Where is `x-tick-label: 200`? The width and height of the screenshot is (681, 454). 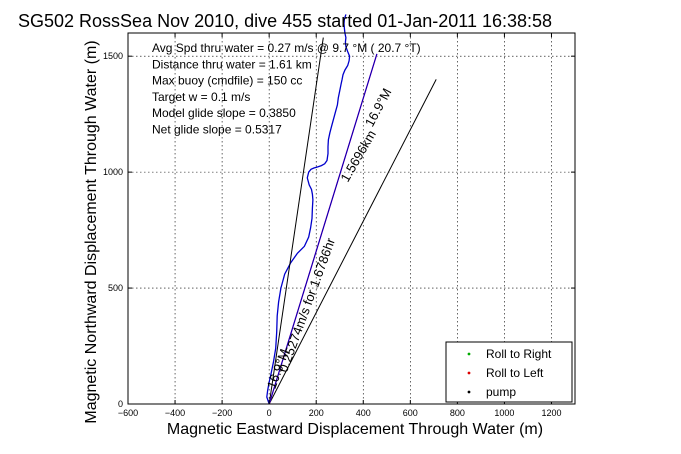 x-tick-label: 200 is located at coordinates (316, 413).